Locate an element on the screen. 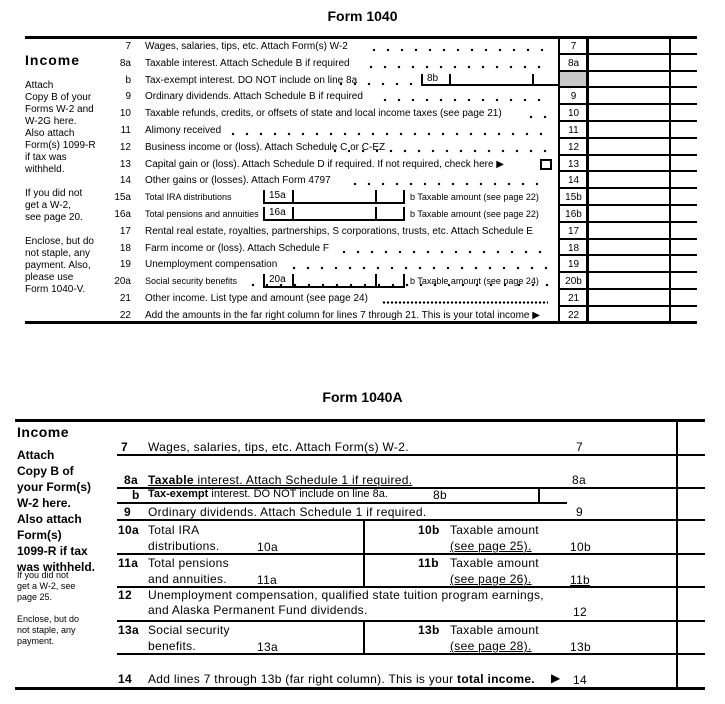 This screenshot has height=704, width=725. line-box-label: 12 is located at coordinates (573, 147).